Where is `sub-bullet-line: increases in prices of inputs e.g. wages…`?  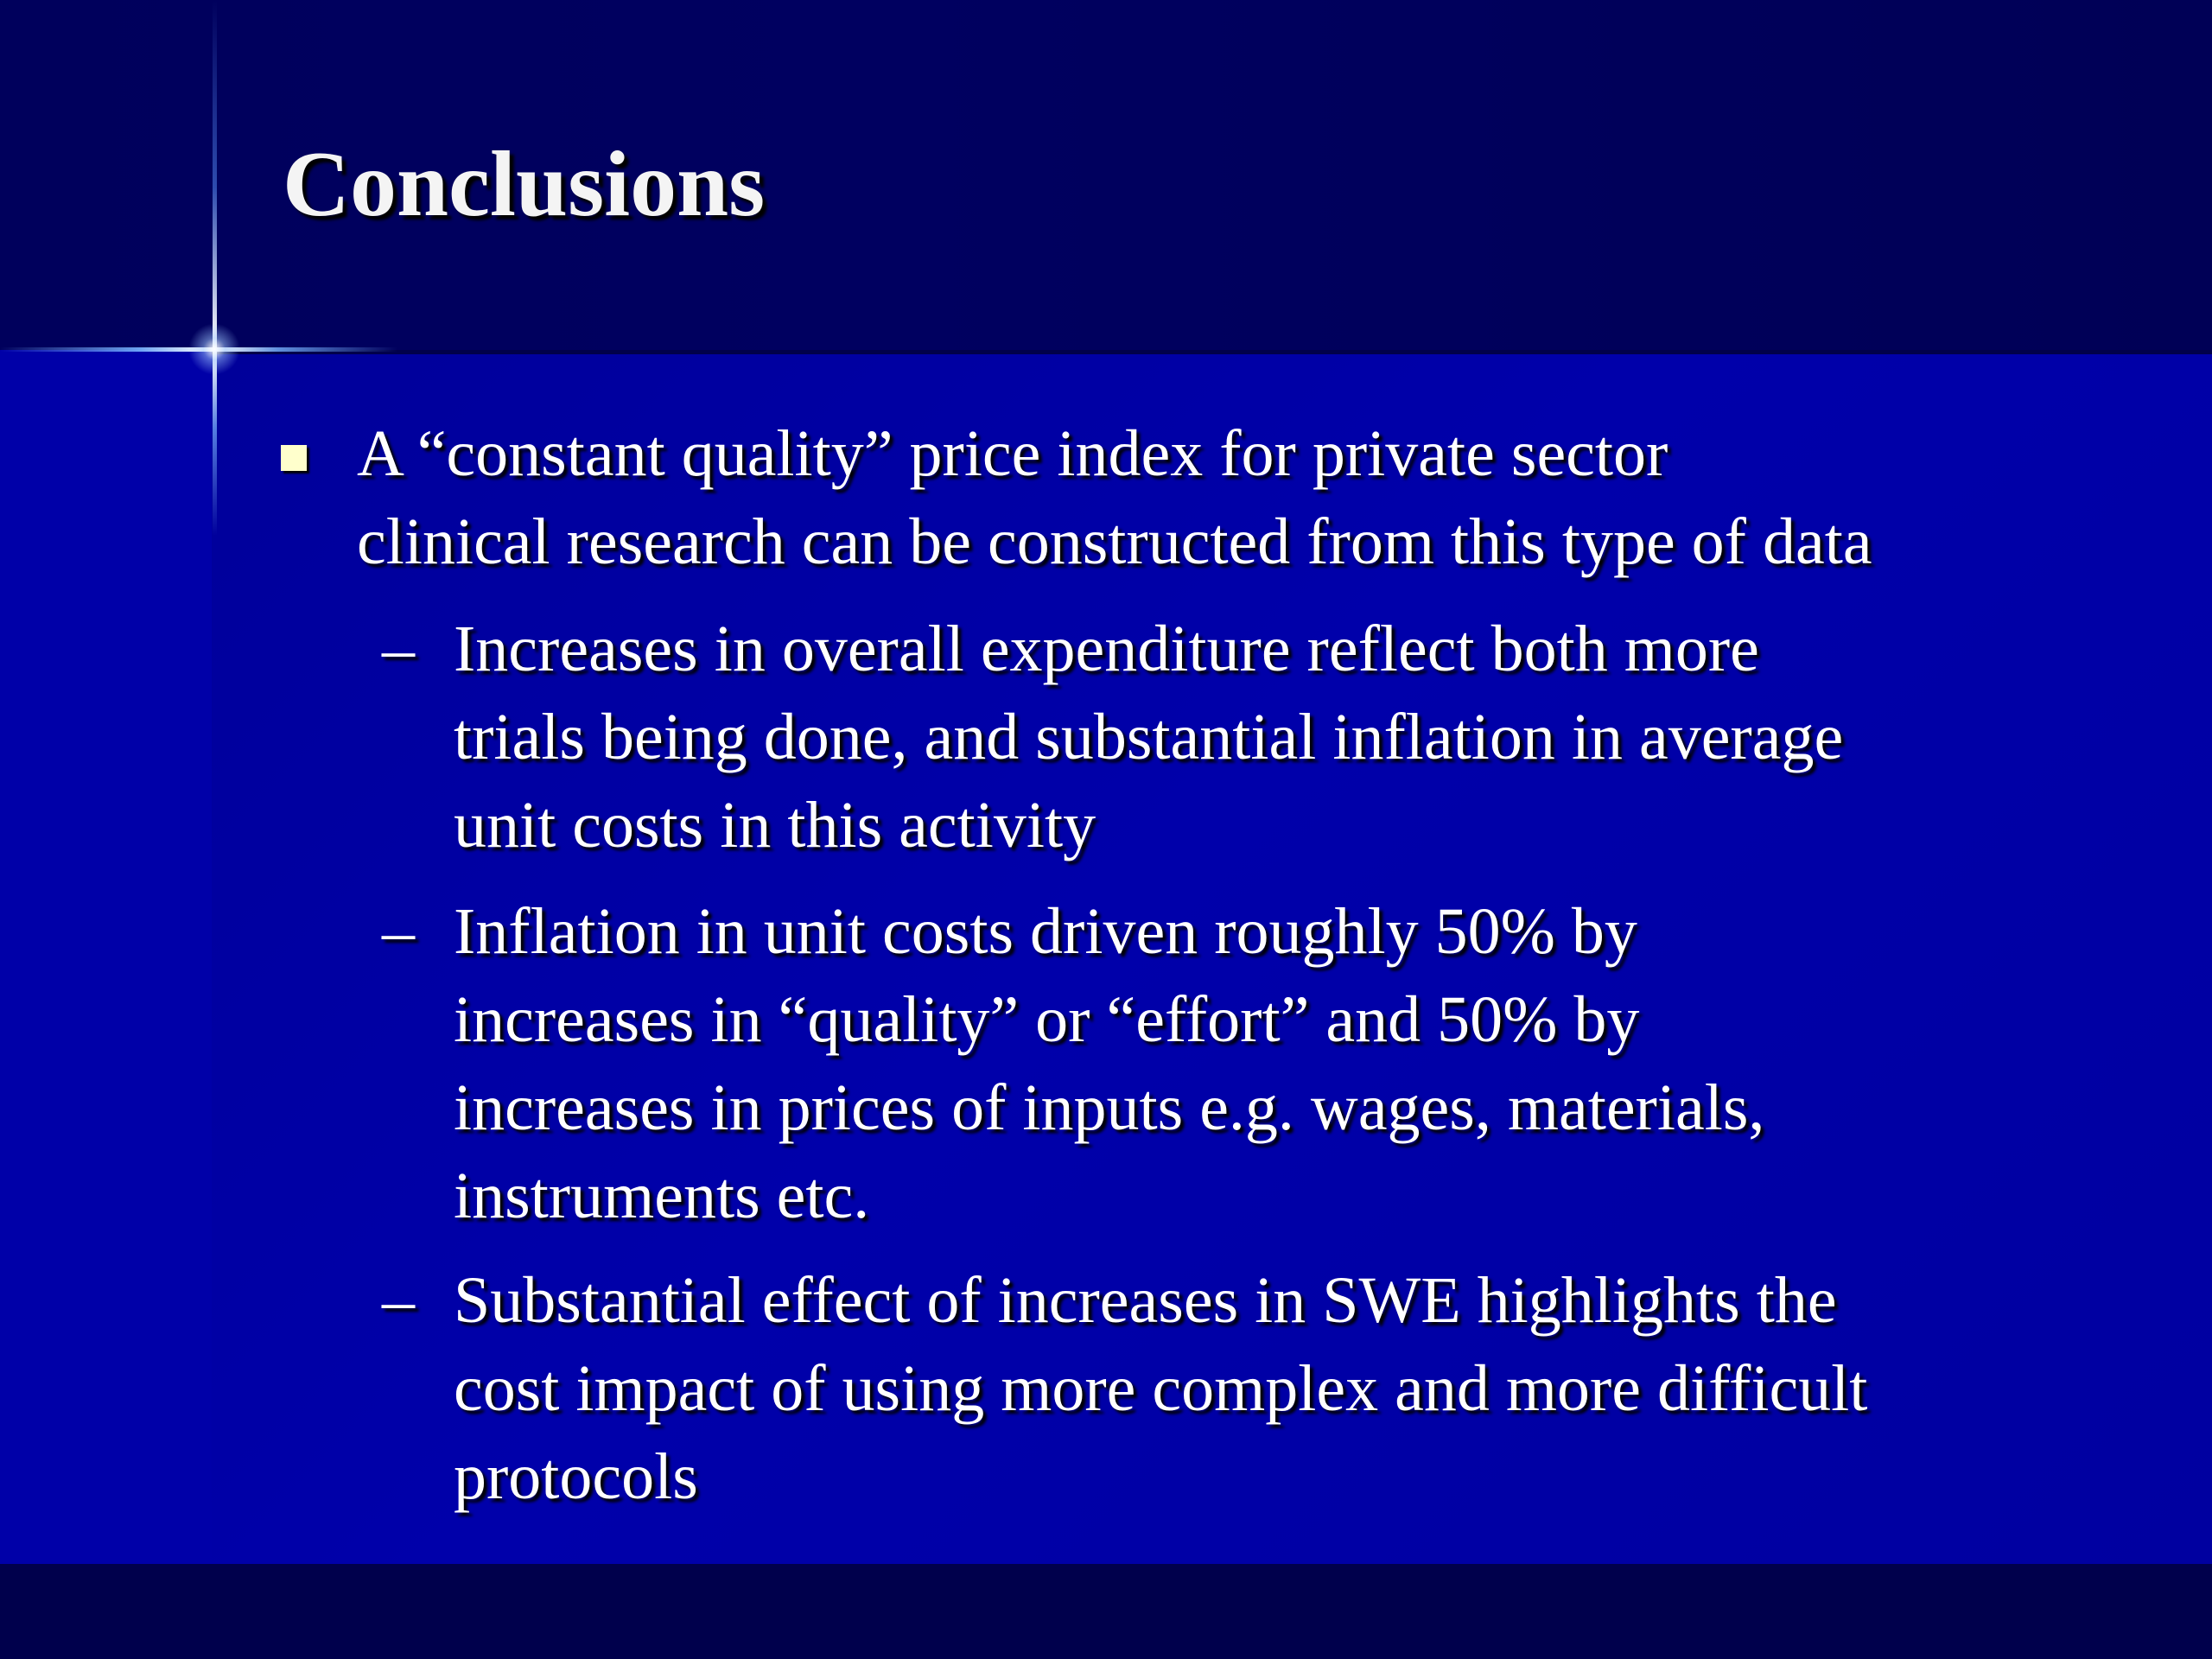 sub-bullet-line: increases in prices of inputs e.g. wages… is located at coordinates (1109, 1107).